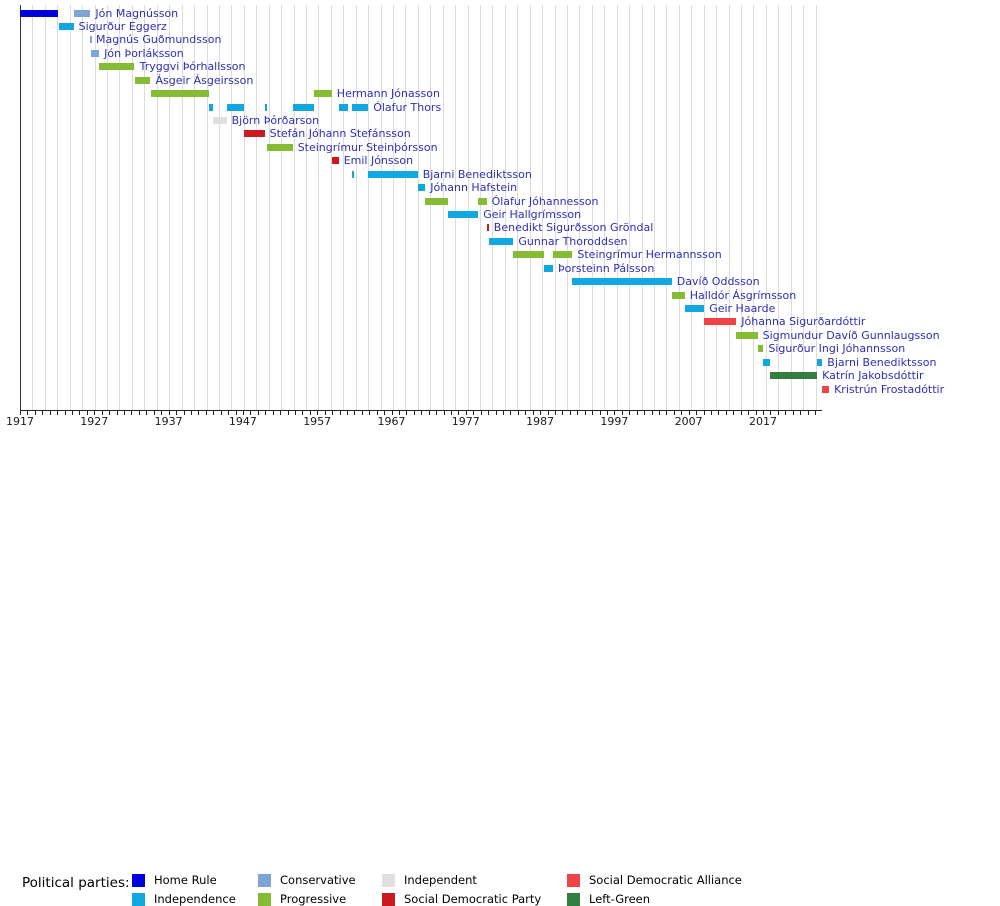 The height and width of the screenshot is (906, 1000). I want to click on pm-name-link: Tryggvi Þórhallsson, so click(192, 67).